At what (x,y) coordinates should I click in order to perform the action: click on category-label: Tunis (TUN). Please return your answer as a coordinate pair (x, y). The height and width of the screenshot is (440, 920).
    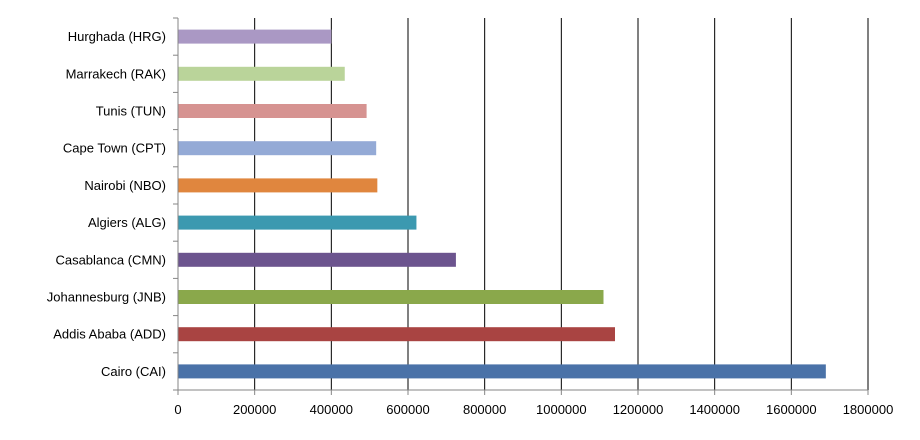
    Looking at the image, I should click on (131, 111).